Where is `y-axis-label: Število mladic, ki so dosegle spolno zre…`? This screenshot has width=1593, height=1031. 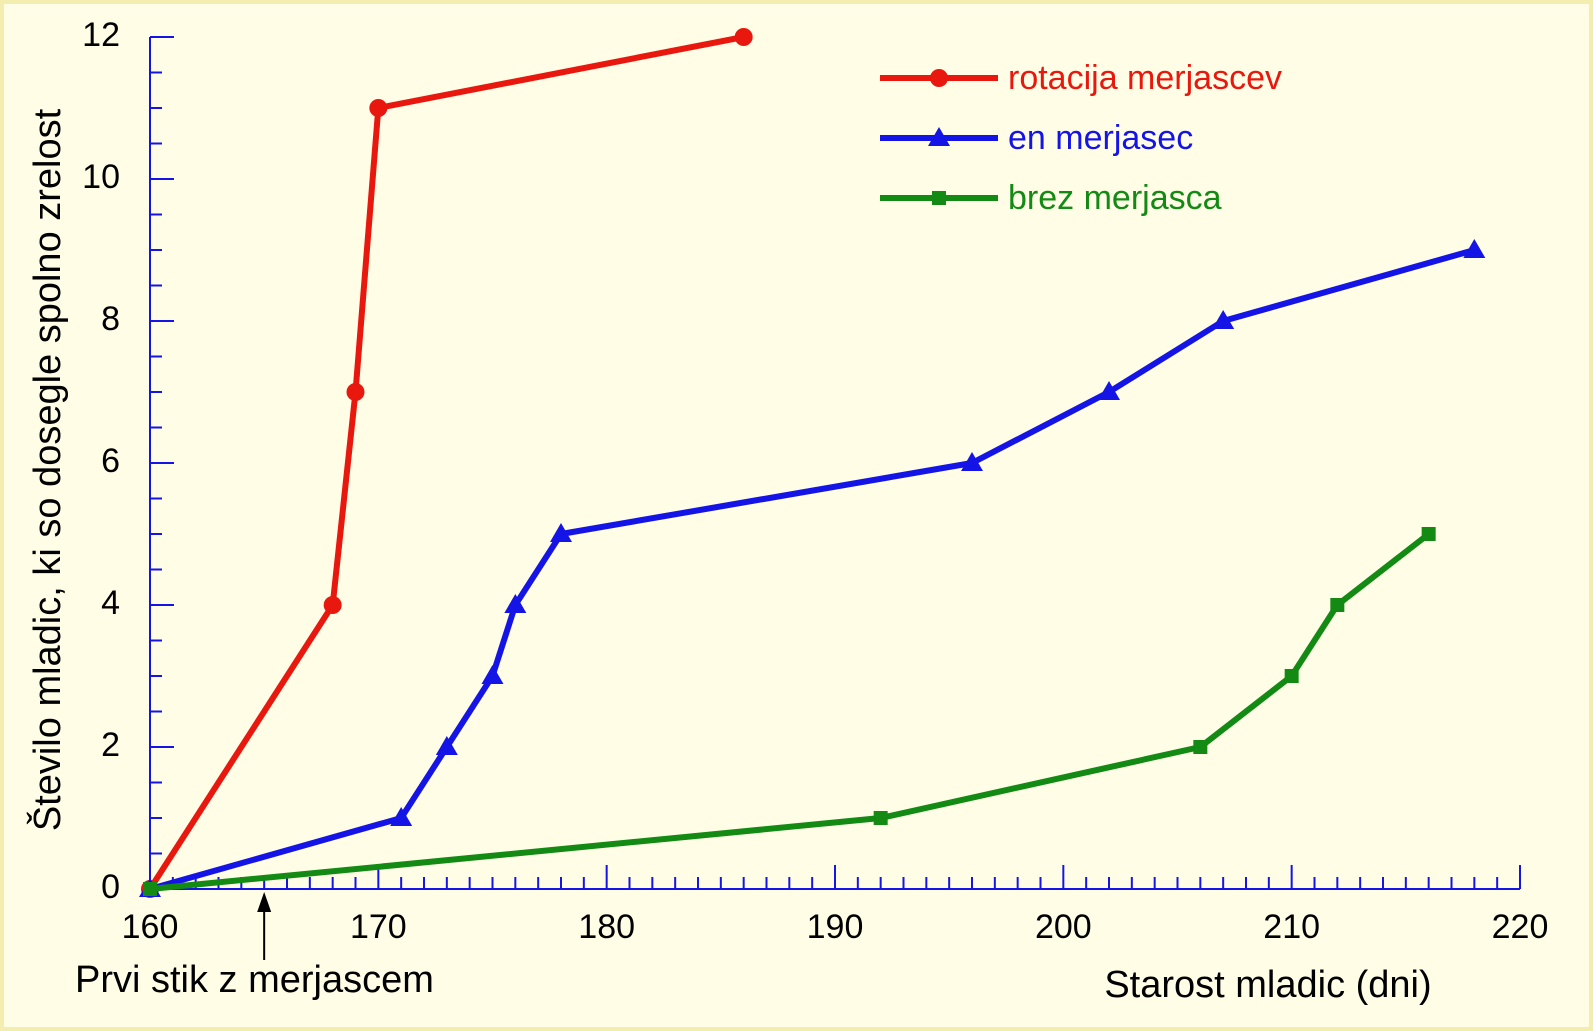 y-axis-label: Število mladic, ki so dosegle spolno zre… is located at coordinates (47, 469).